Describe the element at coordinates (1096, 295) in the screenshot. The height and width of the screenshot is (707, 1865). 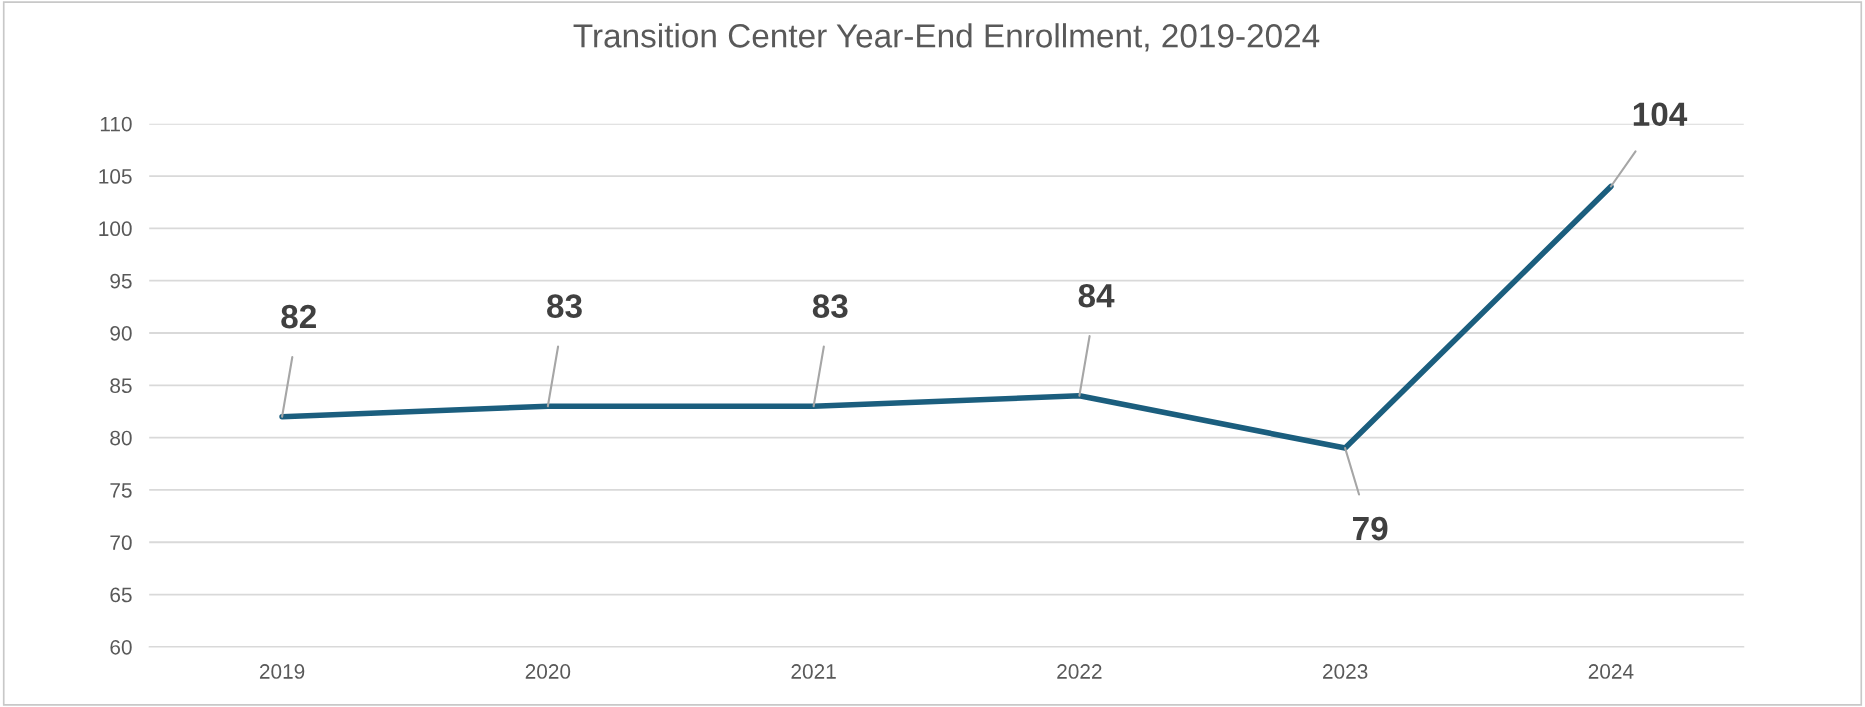
I see `data-label: 84` at that location.